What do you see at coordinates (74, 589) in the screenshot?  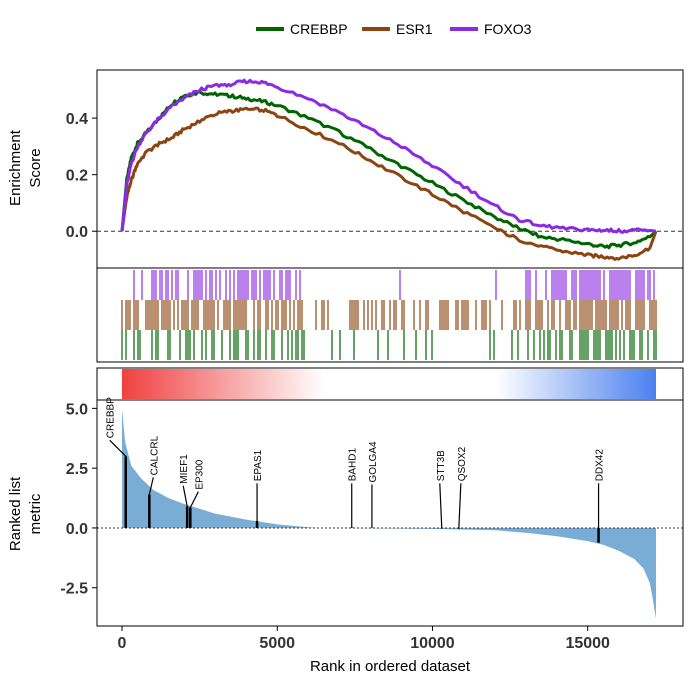 I see `metric-ytick-label: -2.5` at bounding box center [74, 589].